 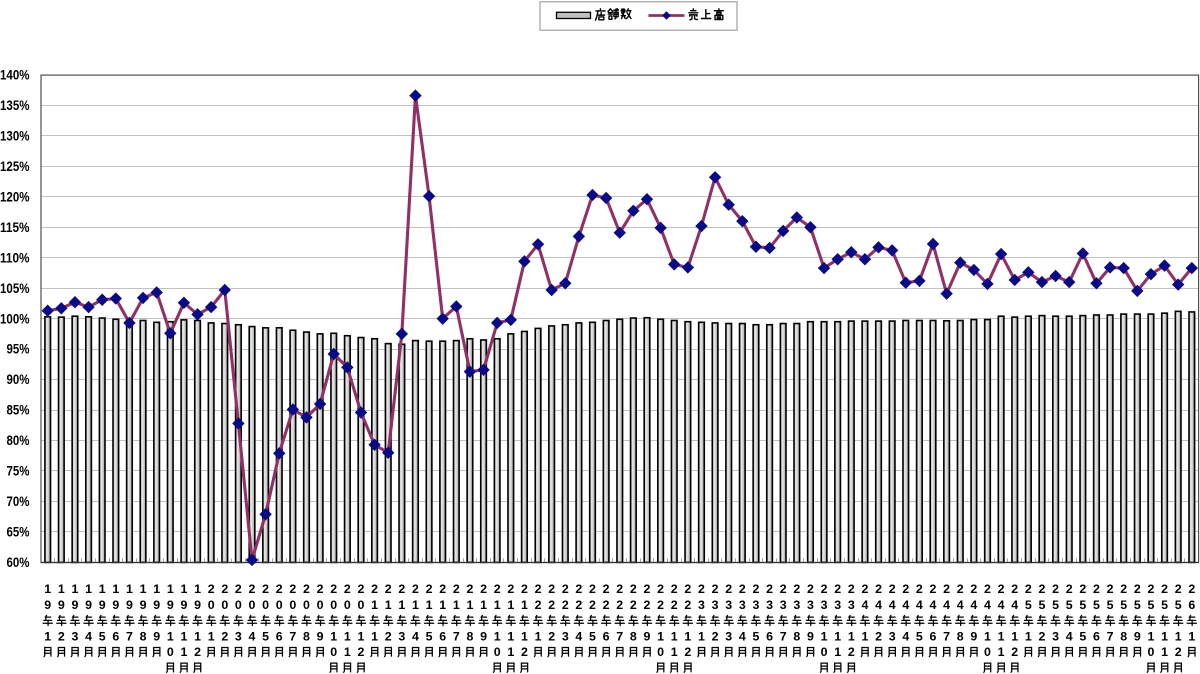 What do you see at coordinates (15, 257) in the screenshot?
I see `svg-text: 110%` at bounding box center [15, 257].